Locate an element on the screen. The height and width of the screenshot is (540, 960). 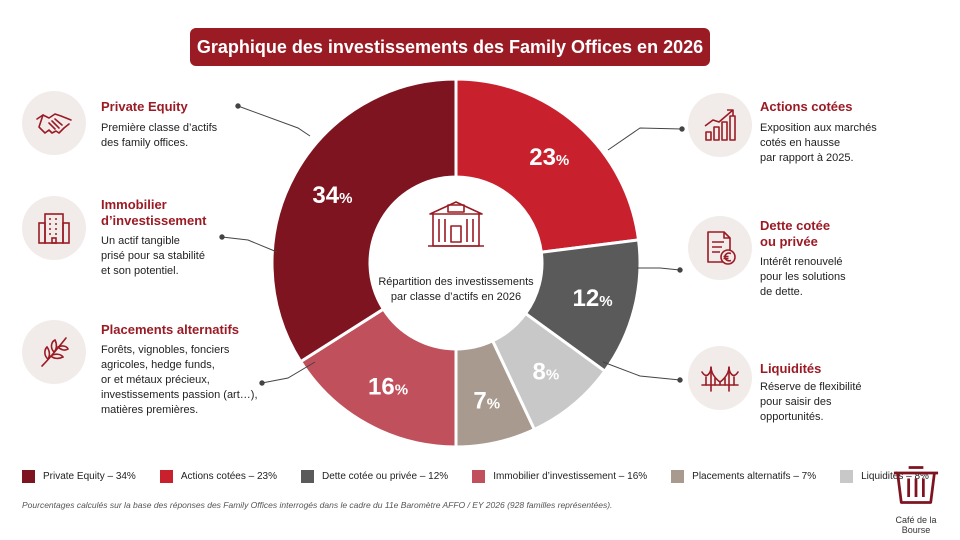
brand-logo: Café de la Bourse is located at coordinates (916, 498).